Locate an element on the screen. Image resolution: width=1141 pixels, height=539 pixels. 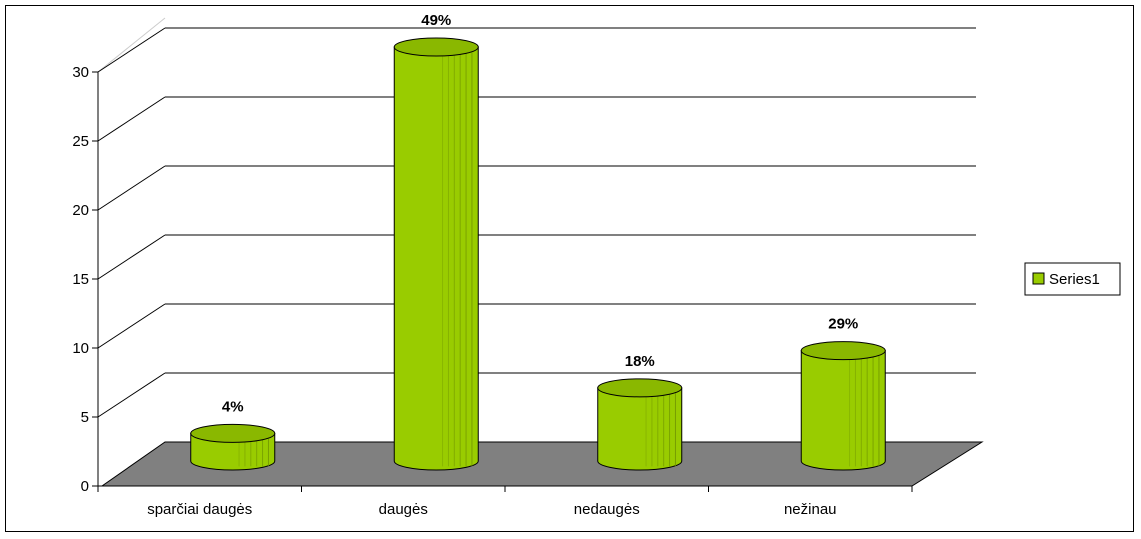
chart-walls is located at coordinates (131, 45).